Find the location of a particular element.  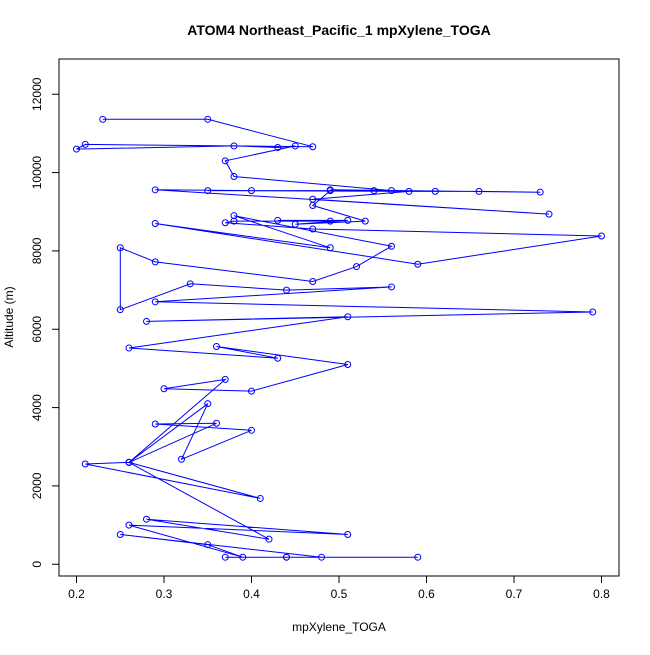

y-tick-label: 0 is located at coordinates (37, 564).